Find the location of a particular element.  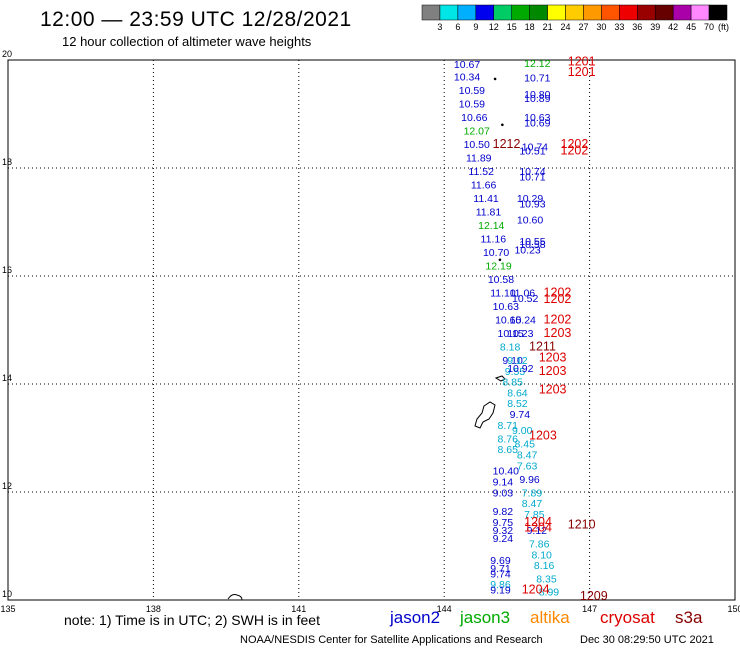

wave-height-label: 9.55 is located at coordinates (515, 372).